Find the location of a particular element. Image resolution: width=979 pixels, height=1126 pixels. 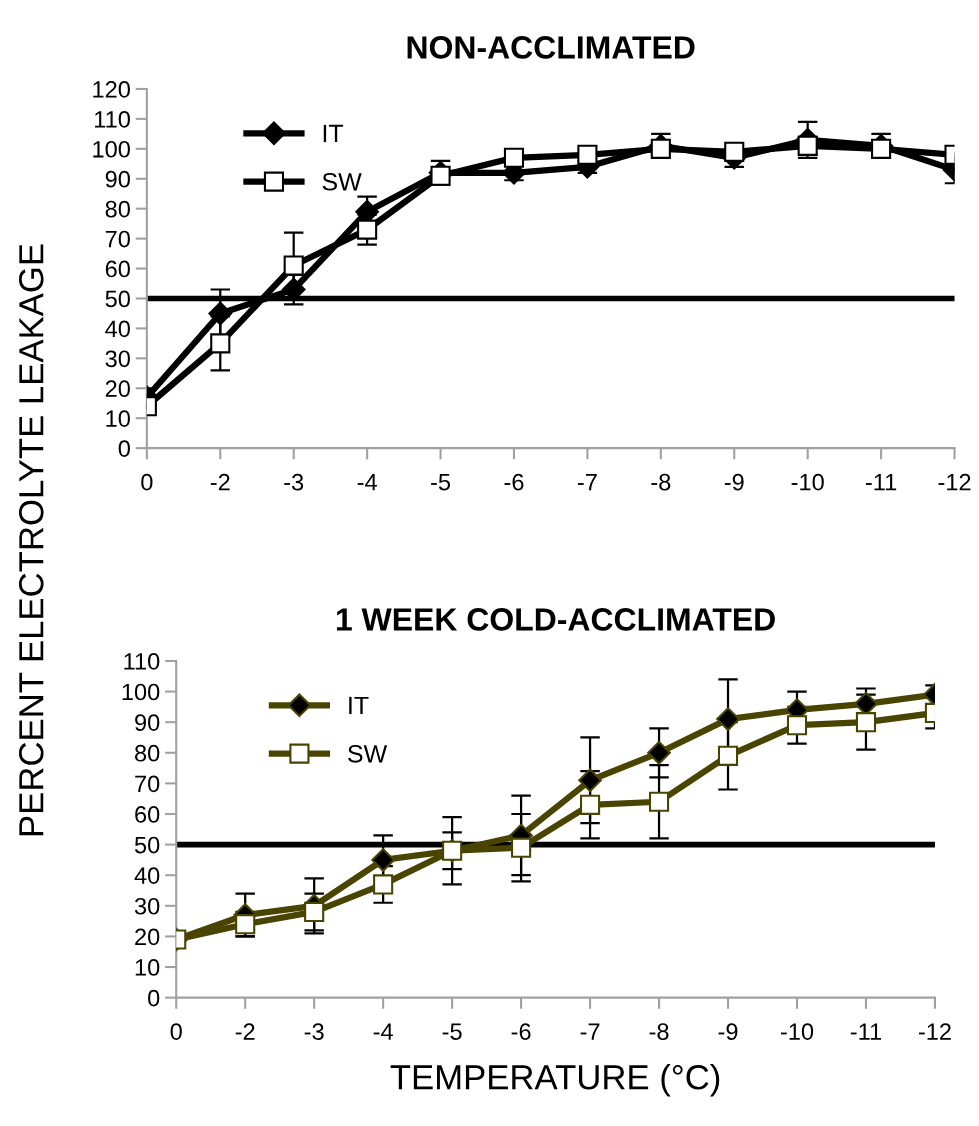

chart-title: 1 WEEK COLD-ACCLIMATED is located at coordinates (555, 619).